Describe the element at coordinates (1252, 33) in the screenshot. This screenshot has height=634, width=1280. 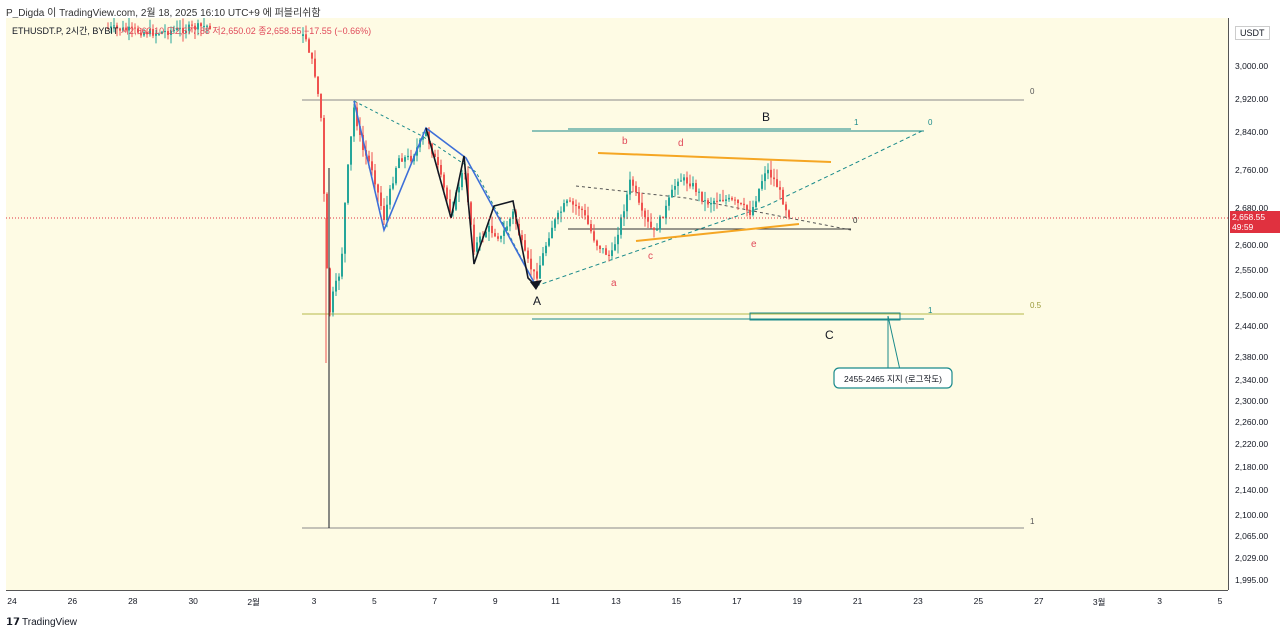
I see `price-axis-unit: USDT` at that location.